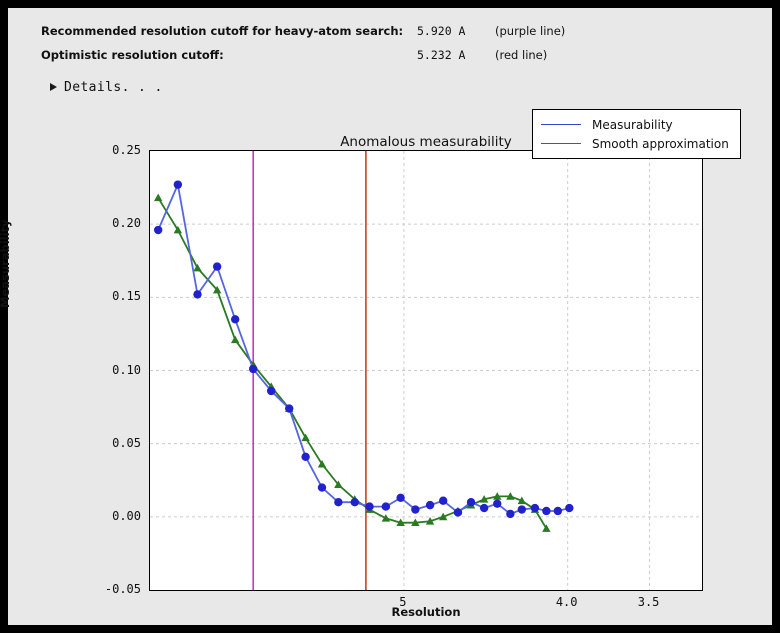 Image resolution: width=780 pixels, height=633 pixels. I want to click on y-tick-label: 0.20, so click(126, 223).